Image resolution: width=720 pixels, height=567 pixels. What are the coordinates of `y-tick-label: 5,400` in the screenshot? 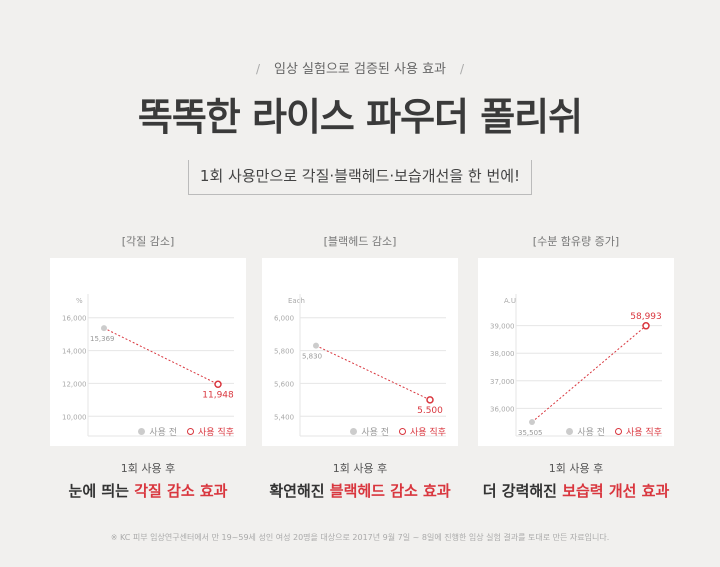 It's located at (284, 417).